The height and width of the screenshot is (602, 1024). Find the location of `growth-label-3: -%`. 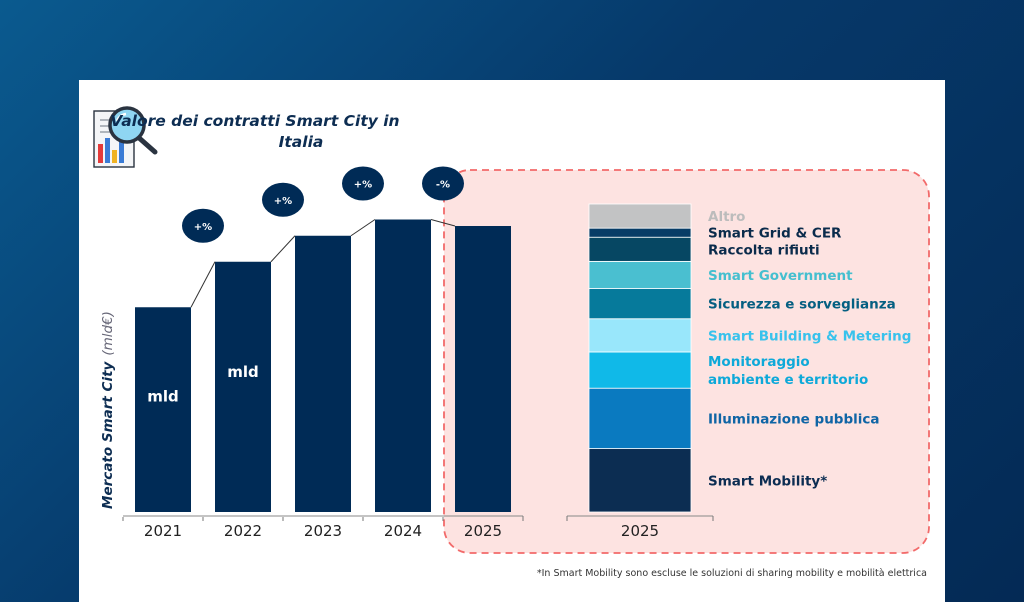

growth-label-3: -% is located at coordinates (443, 185).